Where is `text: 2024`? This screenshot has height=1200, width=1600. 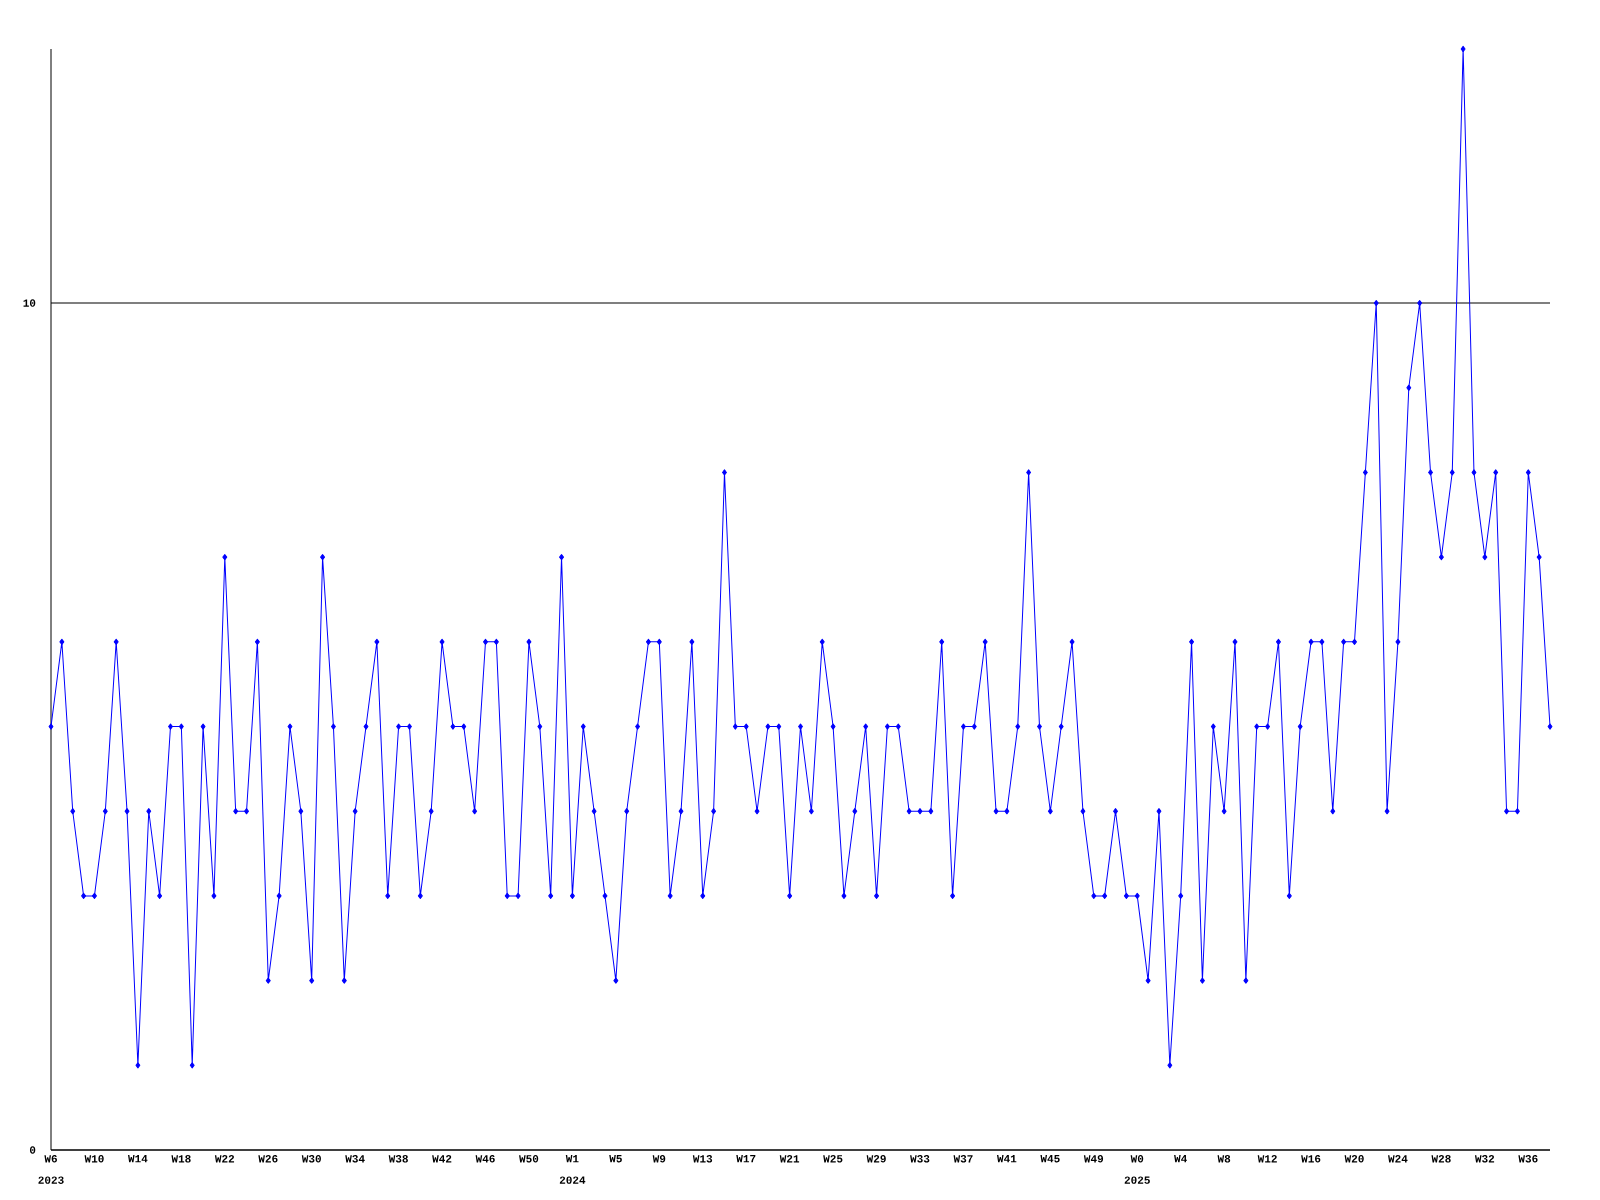 text: 2024 is located at coordinates (572, 1180).